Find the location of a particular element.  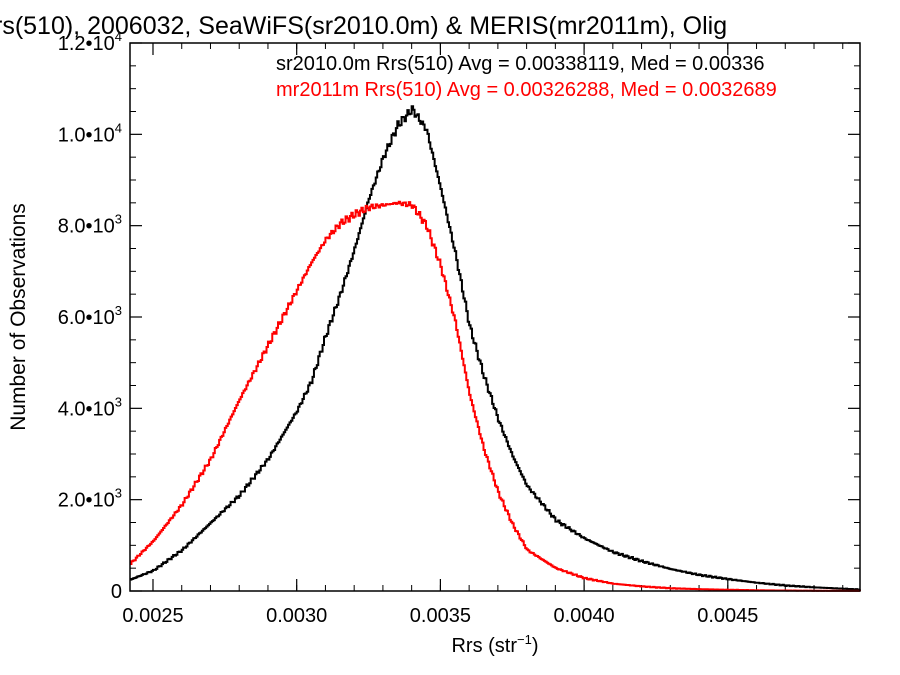

y-tick-label: 4.0•103 is located at coordinates (90, 407).